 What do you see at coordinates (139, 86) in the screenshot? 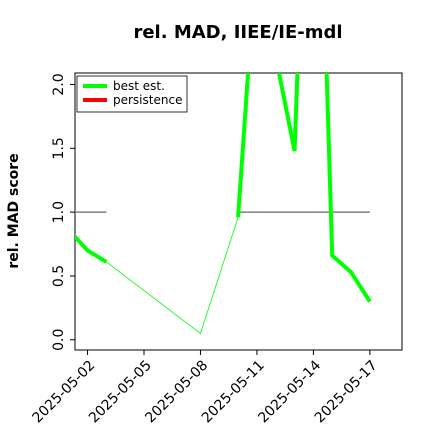
I see `legend-label: best est.` at bounding box center [139, 86].